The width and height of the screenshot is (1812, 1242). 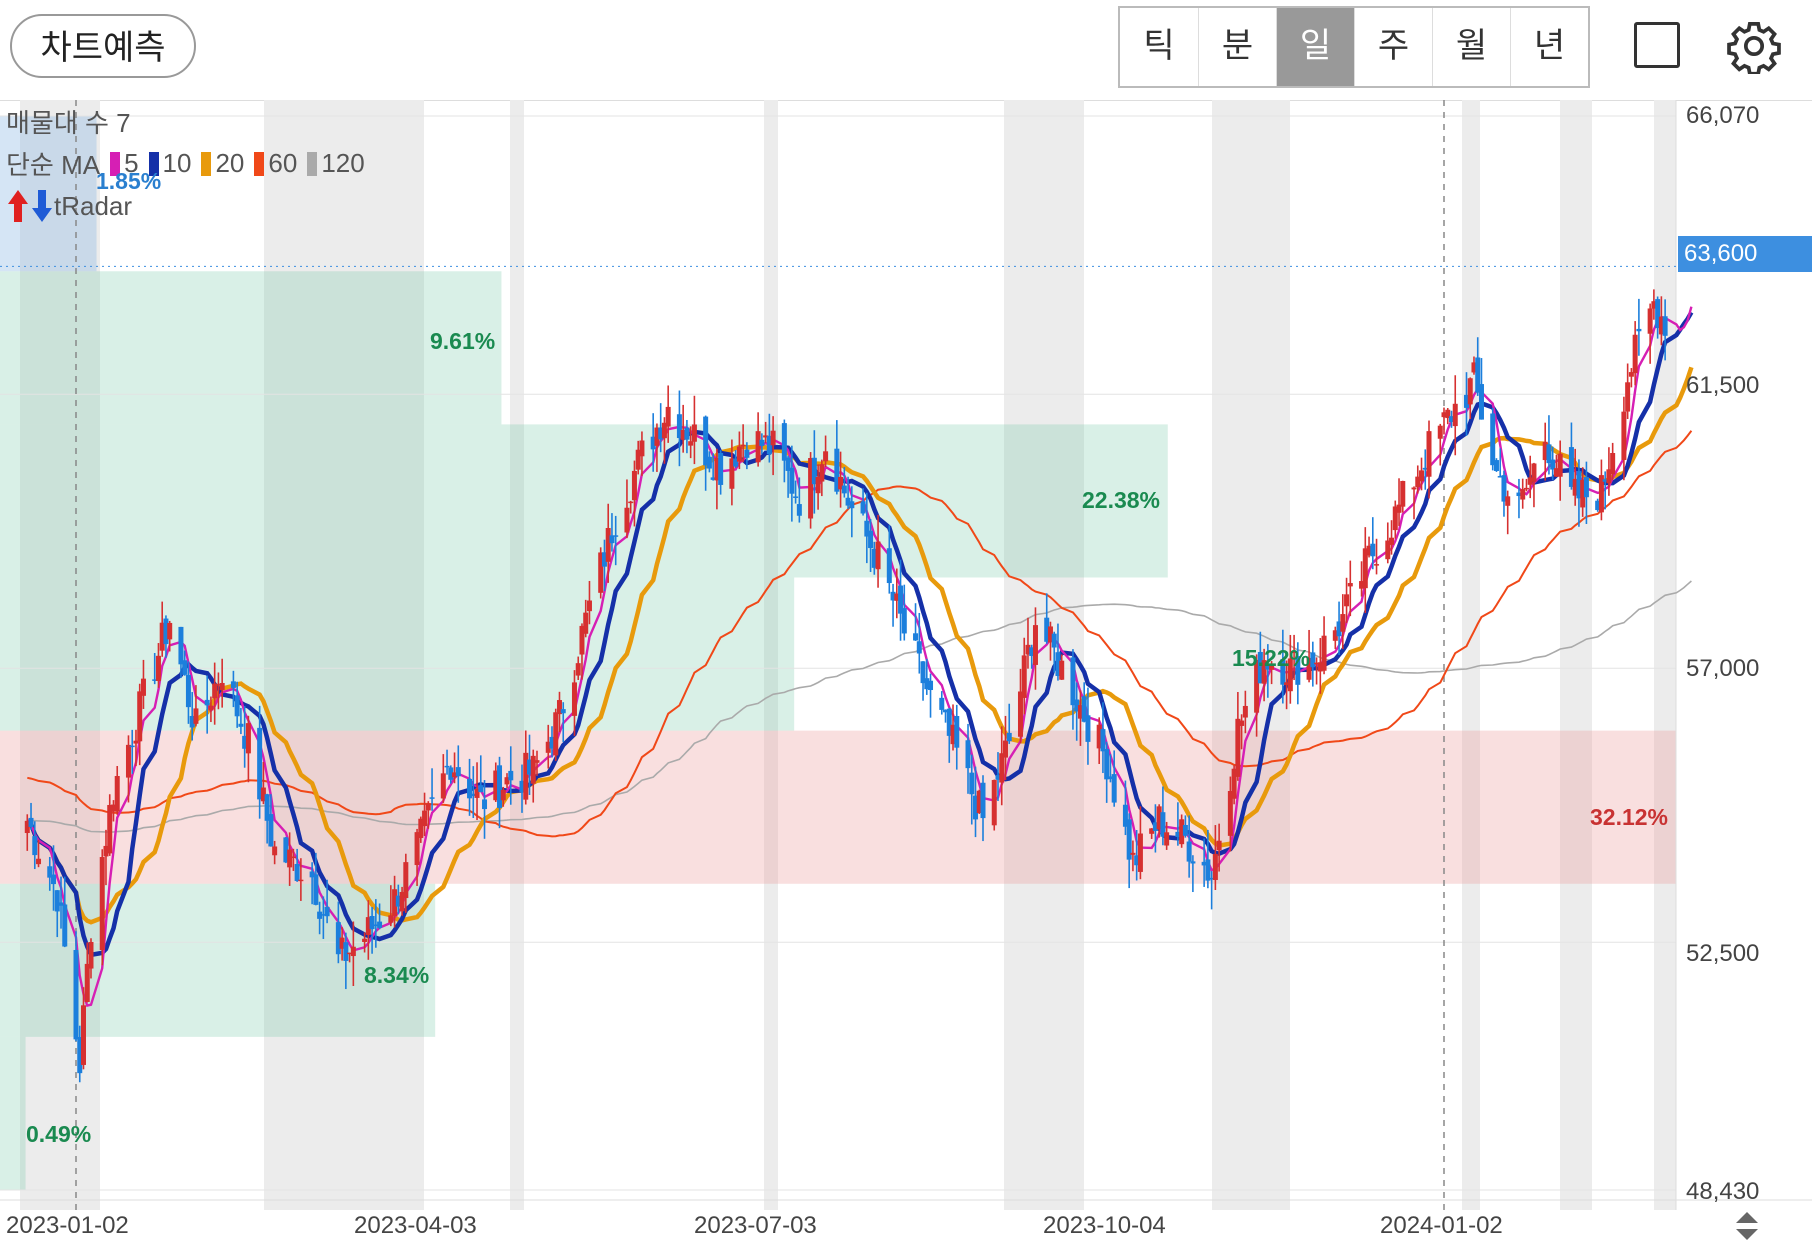 I want to click on period-month-tab: 월, so click(x=1471, y=47).